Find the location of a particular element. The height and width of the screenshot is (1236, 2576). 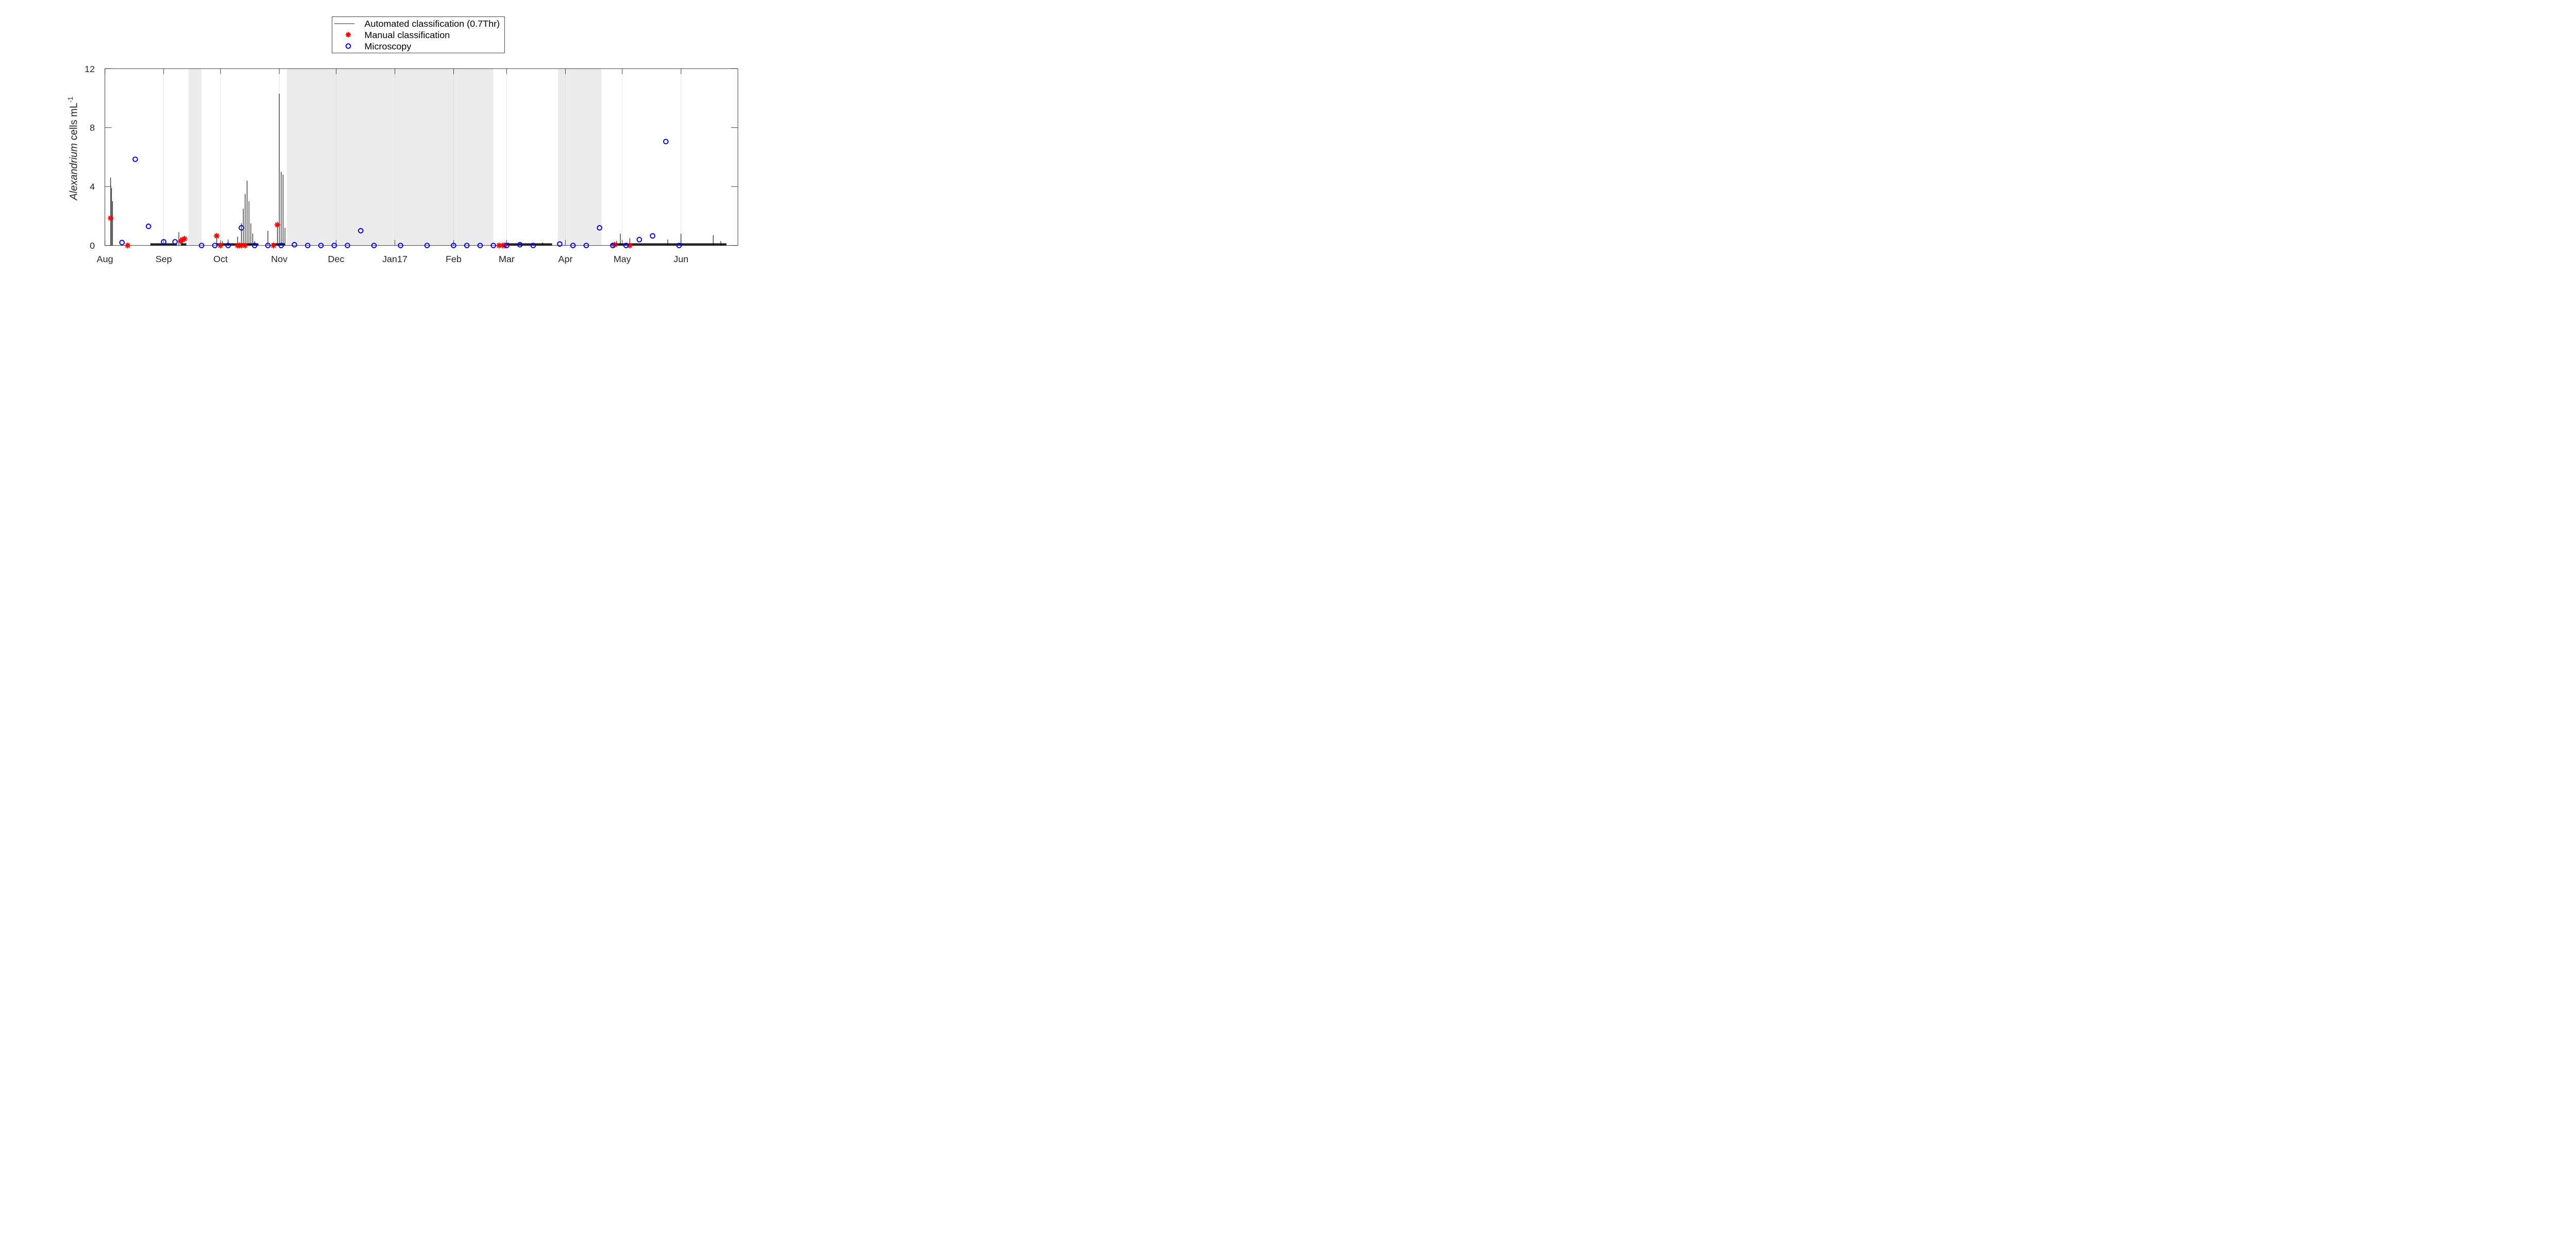

legend-asterisk-swatch is located at coordinates (348, 34).